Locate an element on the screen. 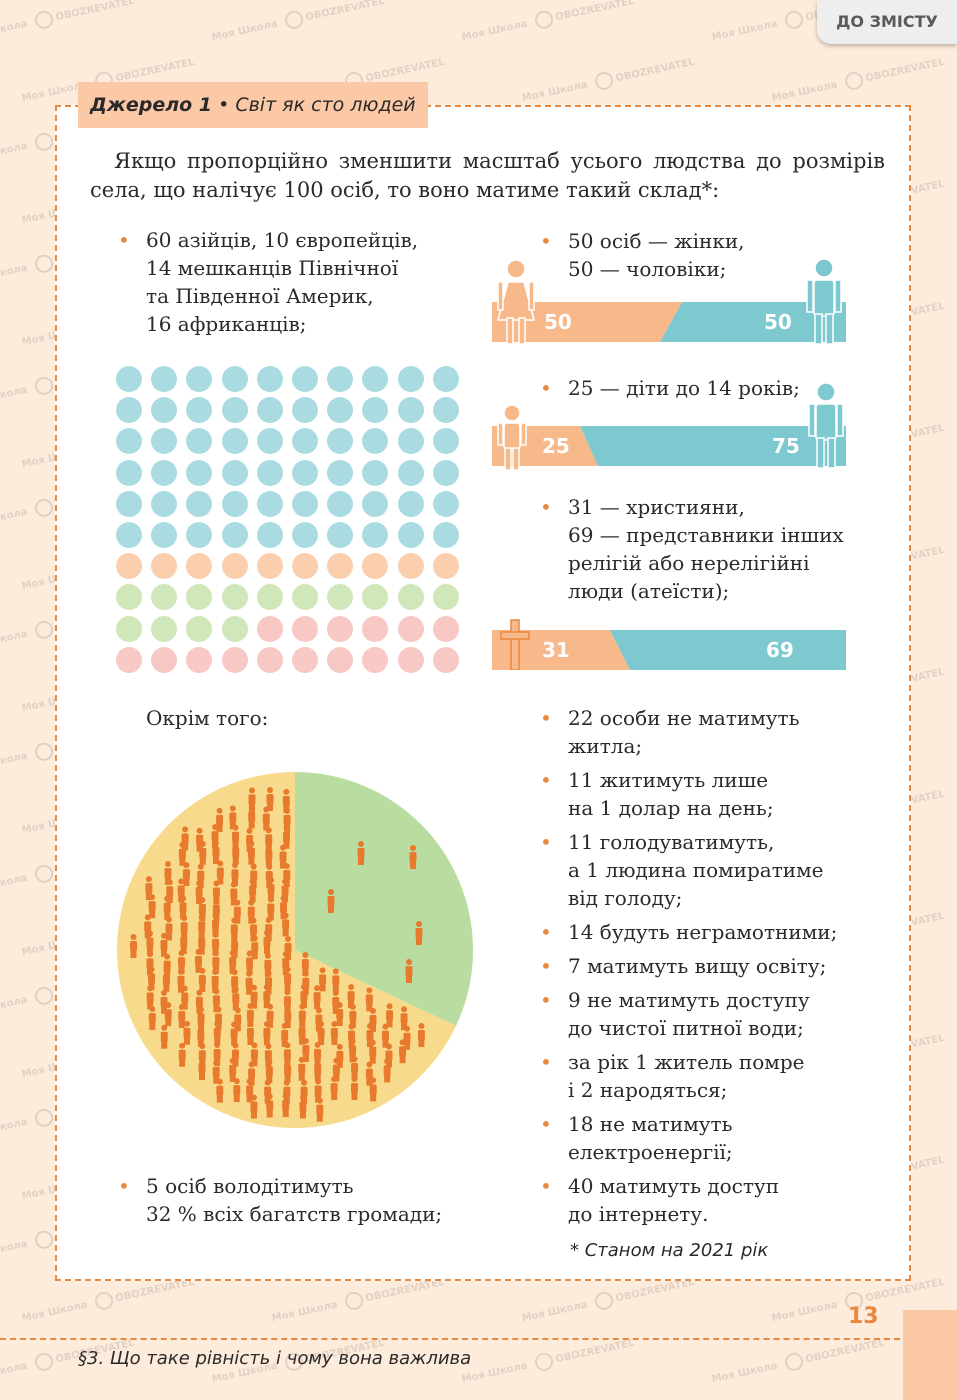 Image resolution: width=957 pixels, height=1400 pixels. fact-line: від голоду; is located at coordinates (625, 898).